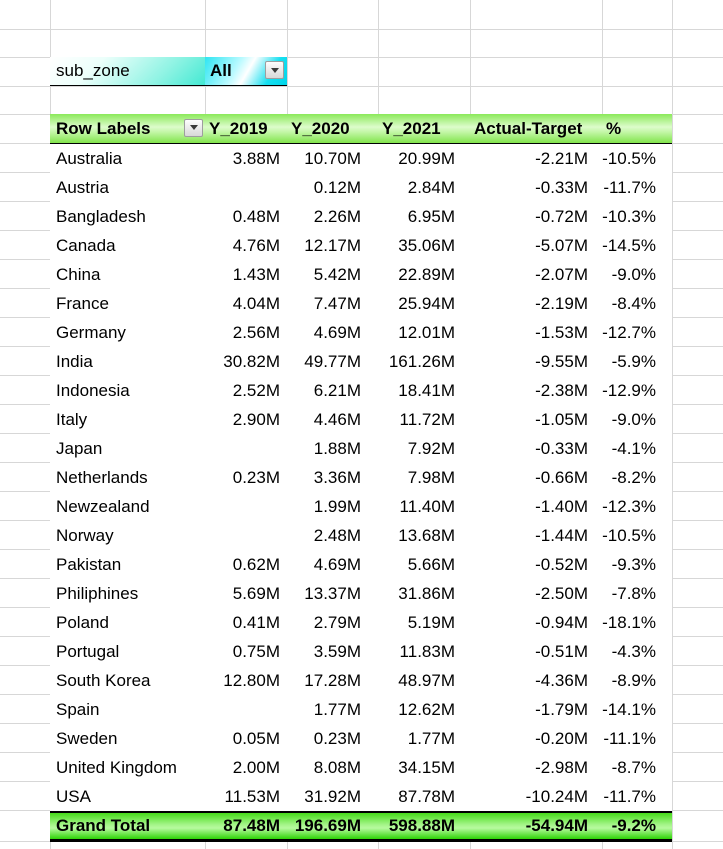 Image resolution: width=723 pixels, height=849 pixels. I want to click on value-cell: 5.42M, so click(337, 274).